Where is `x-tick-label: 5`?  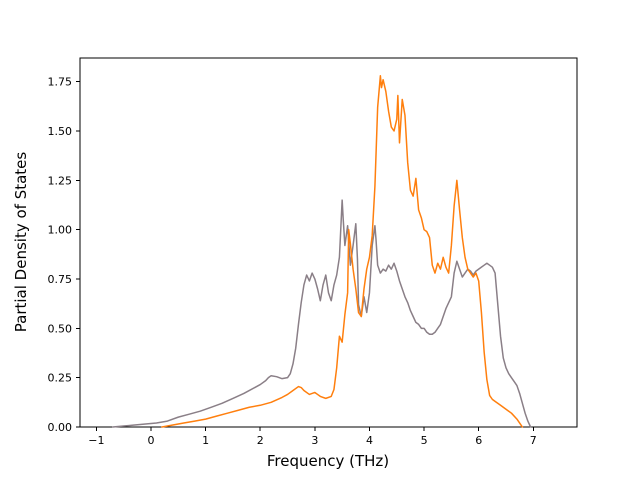 x-tick-label: 5 is located at coordinates (424, 440).